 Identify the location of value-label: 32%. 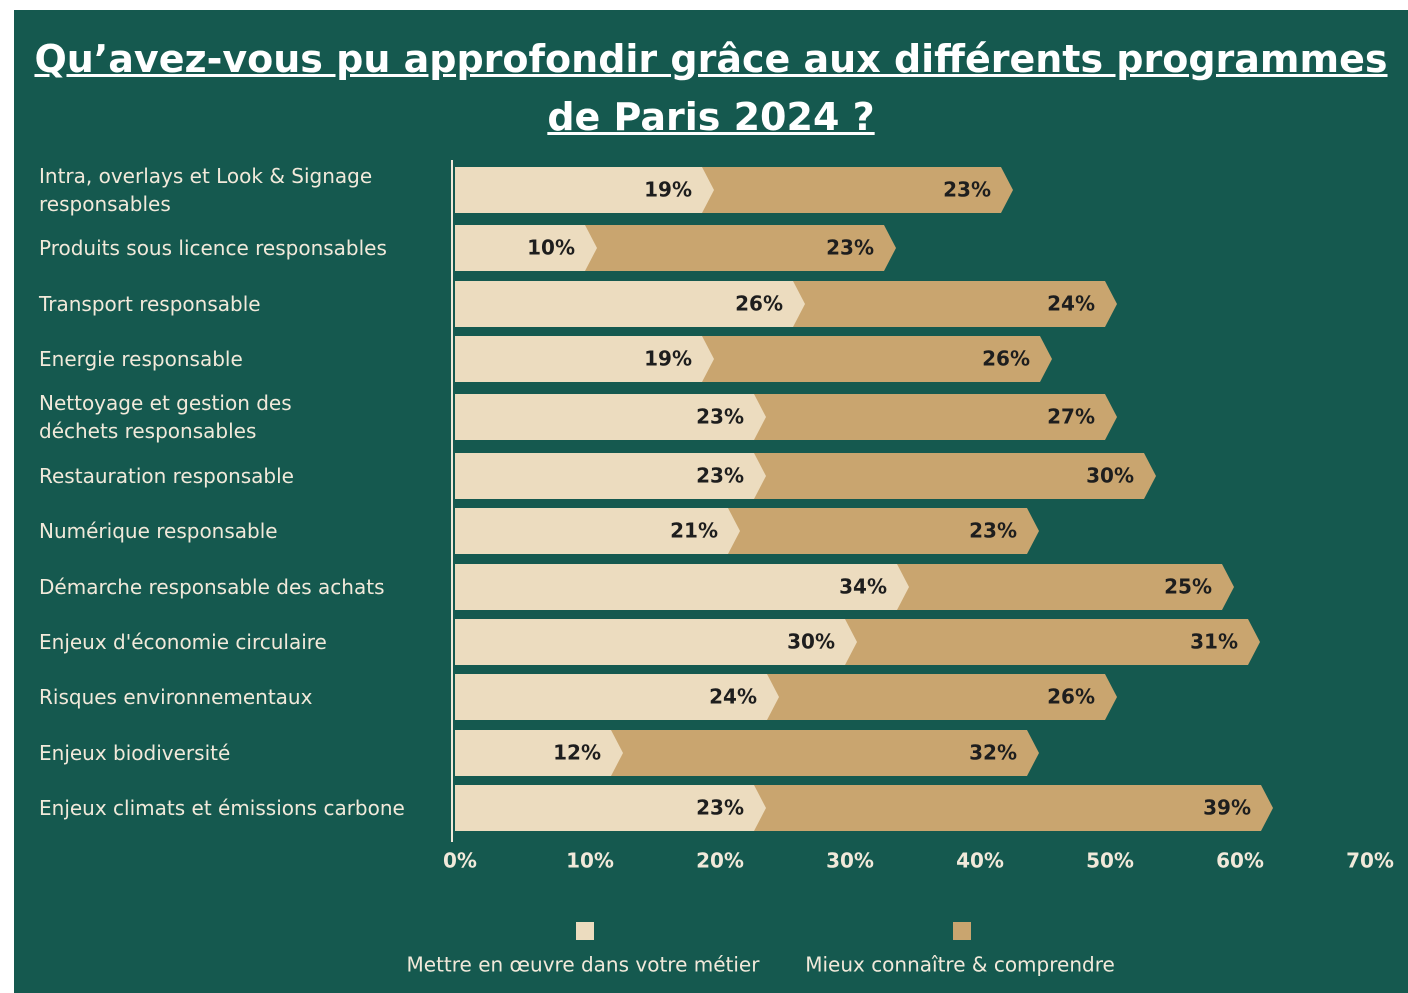
(993, 753).